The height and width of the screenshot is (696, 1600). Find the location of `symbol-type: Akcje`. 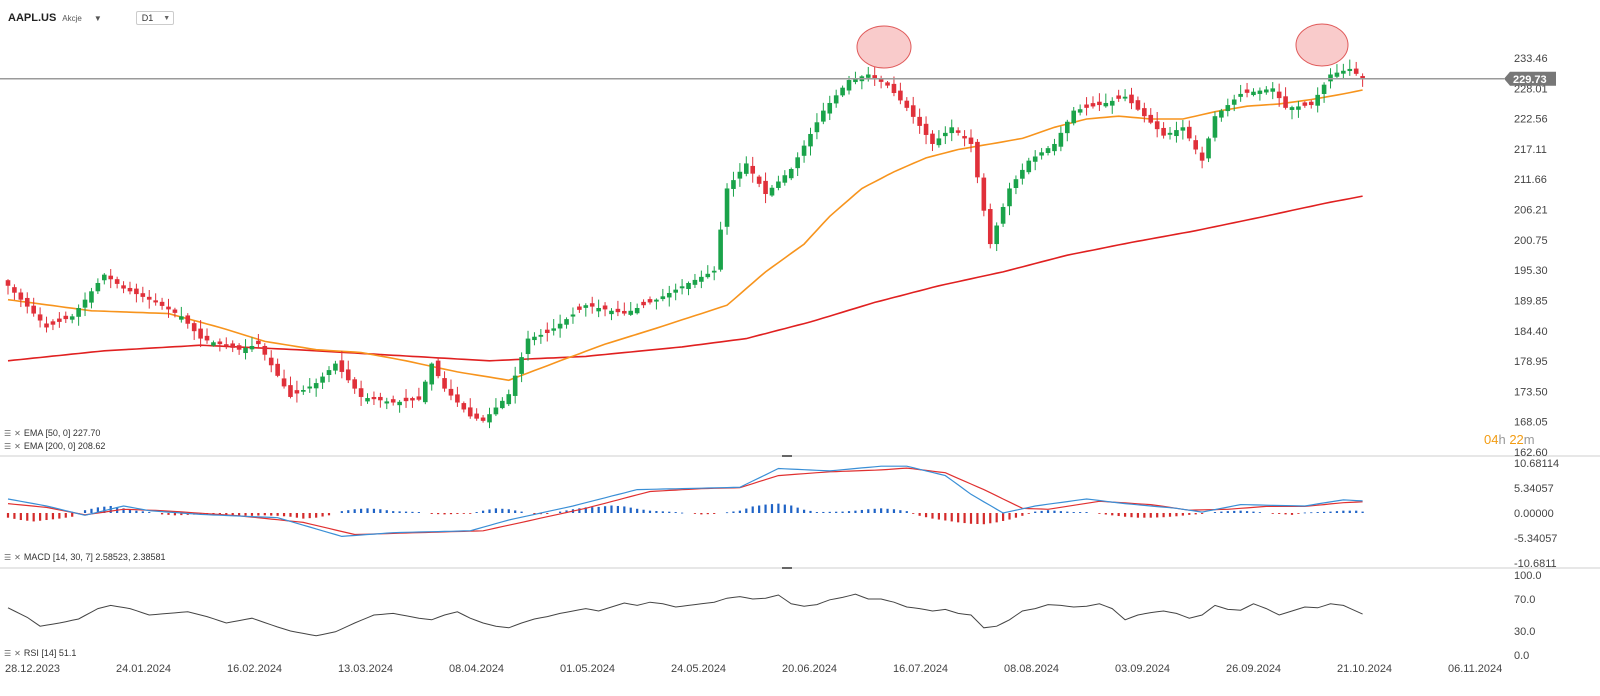

symbol-type: Akcje is located at coordinates (72, 18).